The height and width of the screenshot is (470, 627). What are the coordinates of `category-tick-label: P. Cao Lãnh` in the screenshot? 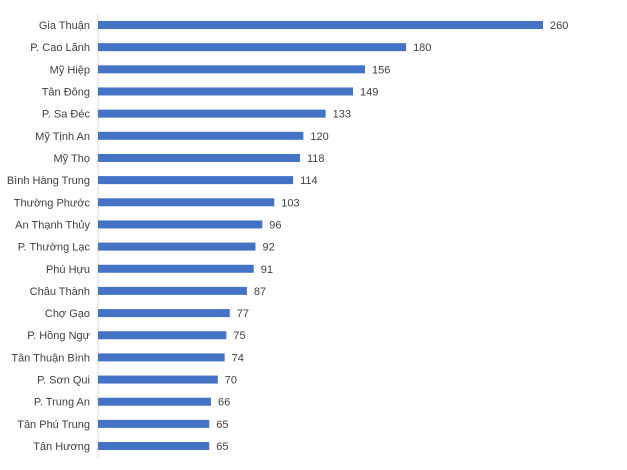 It's located at (60, 48).